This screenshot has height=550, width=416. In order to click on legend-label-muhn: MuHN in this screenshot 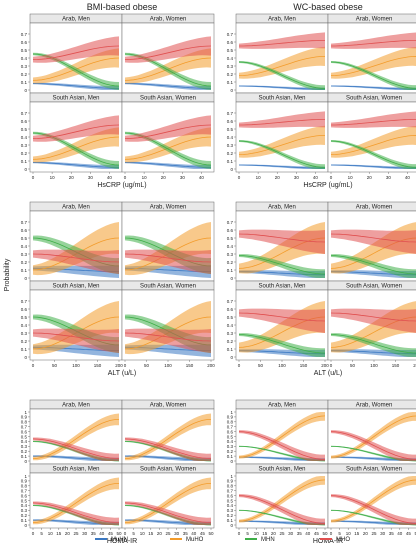, I will do `click(119, 540)`.